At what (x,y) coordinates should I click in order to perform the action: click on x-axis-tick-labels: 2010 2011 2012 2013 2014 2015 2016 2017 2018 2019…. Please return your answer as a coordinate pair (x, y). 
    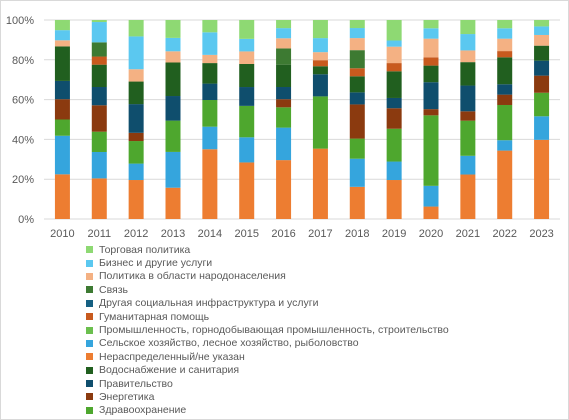
    Looking at the image, I should click on (302, 234).